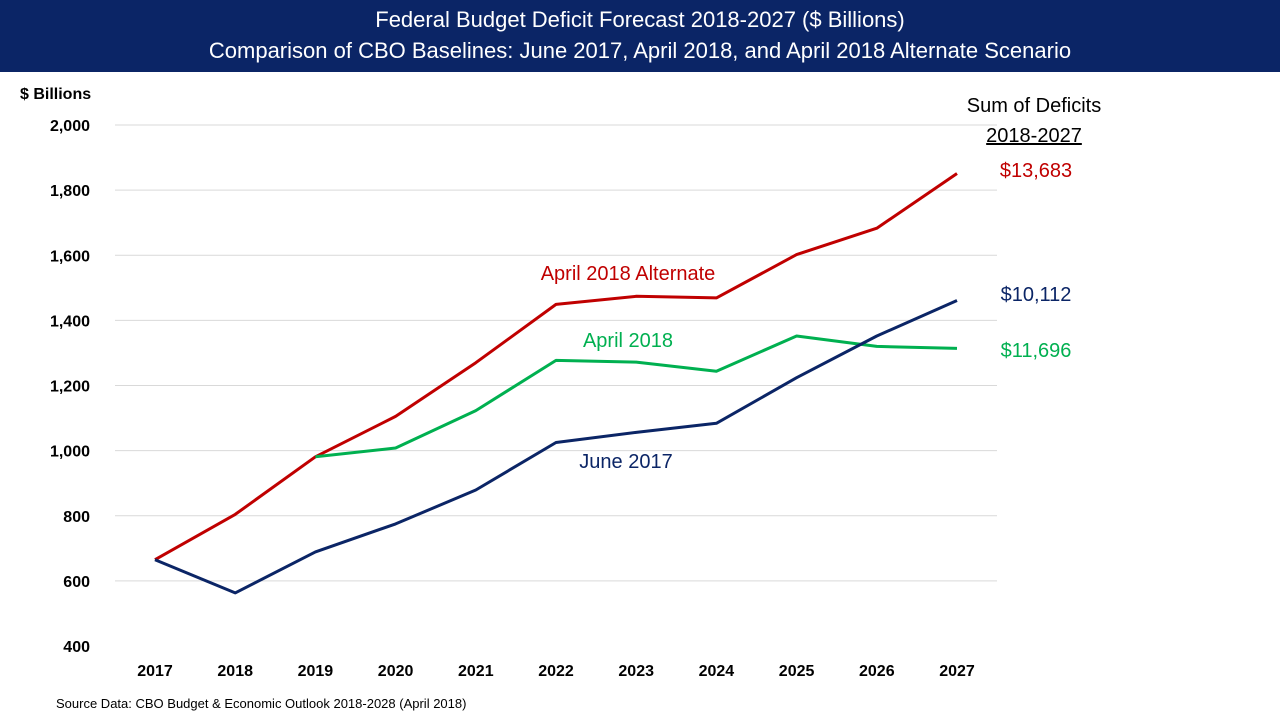  Describe the element at coordinates (70, 191) in the screenshot. I see `y-tick-label: 1,800` at that location.